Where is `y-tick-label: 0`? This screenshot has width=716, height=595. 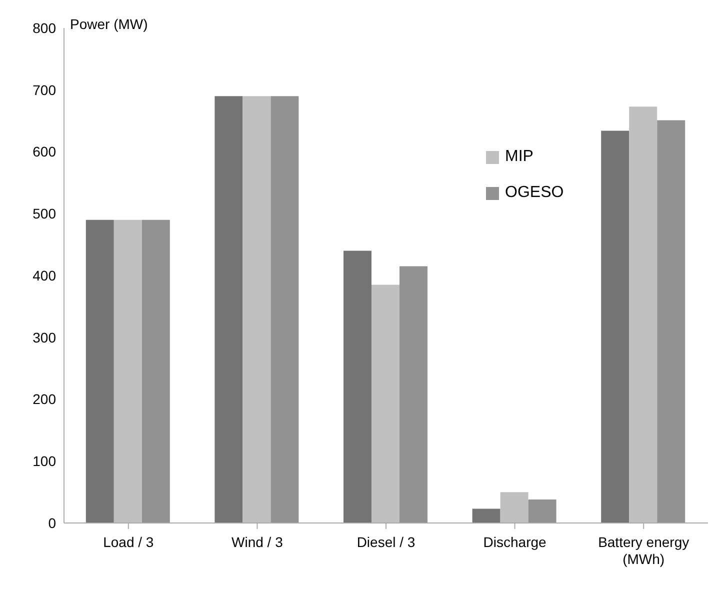
y-tick-label: 0 is located at coordinates (52, 522).